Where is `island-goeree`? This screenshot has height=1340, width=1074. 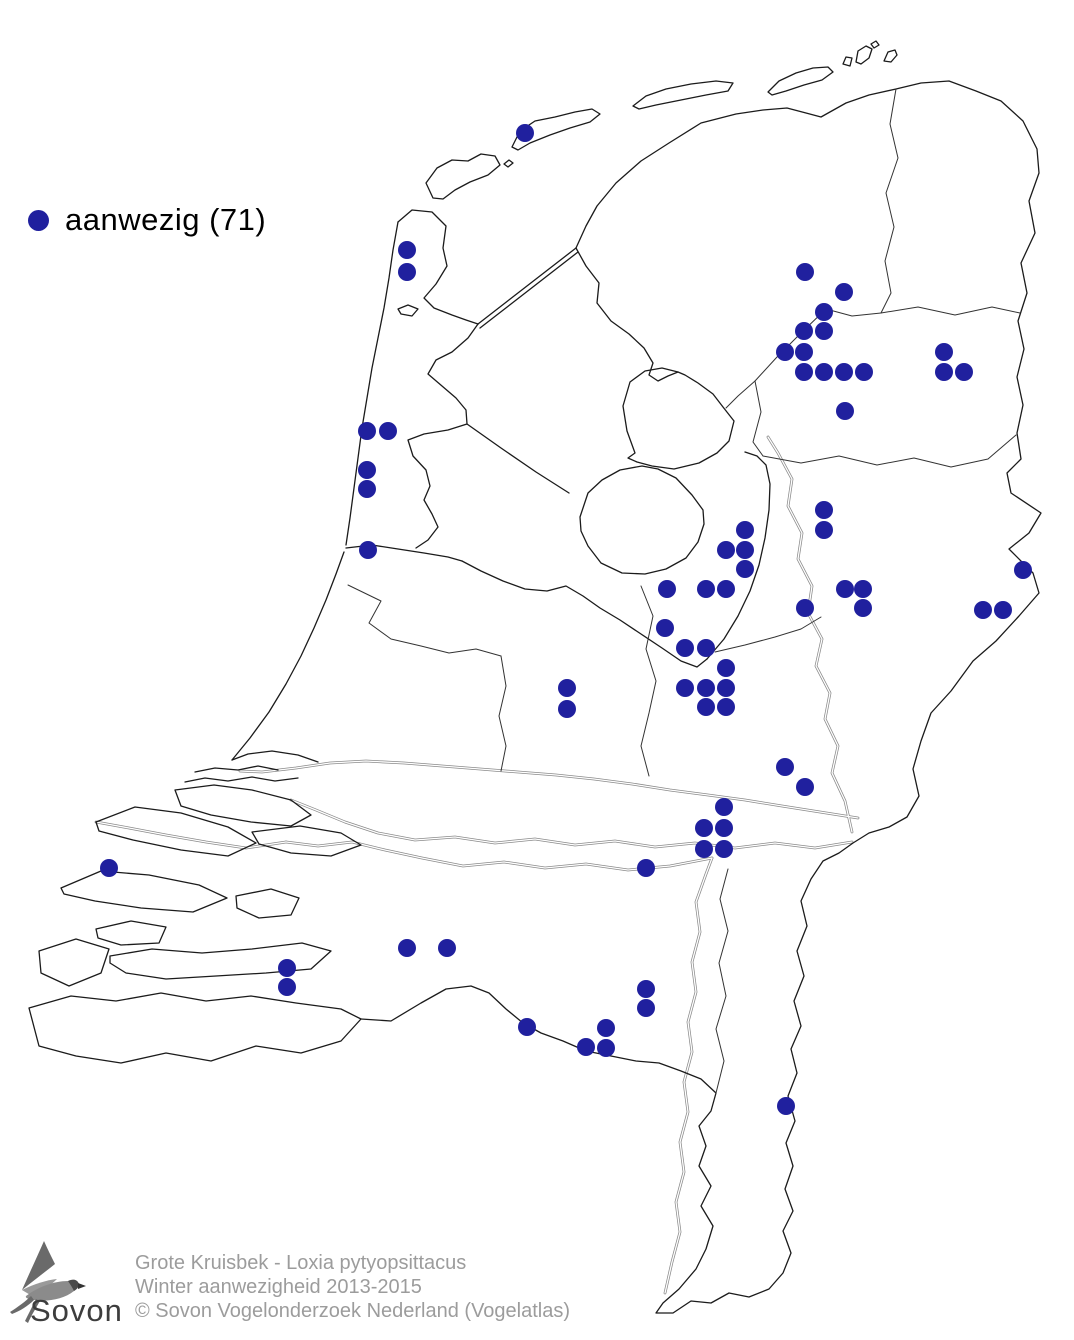 island-goeree is located at coordinates (176, 831).